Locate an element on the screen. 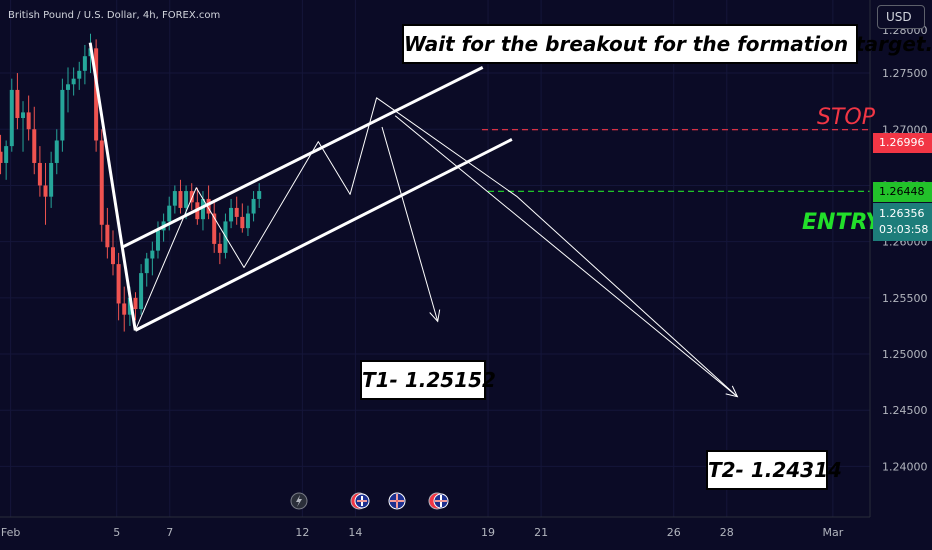 The image size is (932, 550). economic-events is located at coordinates (369, 501).